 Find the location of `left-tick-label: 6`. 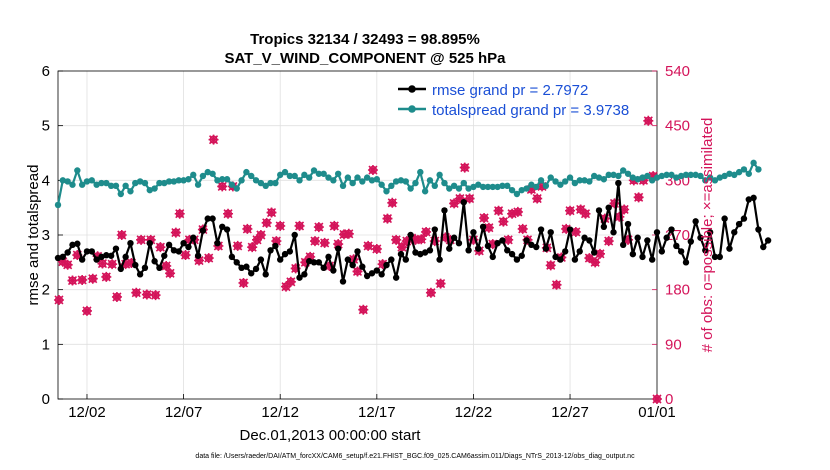

left-tick-label: 6 is located at coordinates (46, 71).